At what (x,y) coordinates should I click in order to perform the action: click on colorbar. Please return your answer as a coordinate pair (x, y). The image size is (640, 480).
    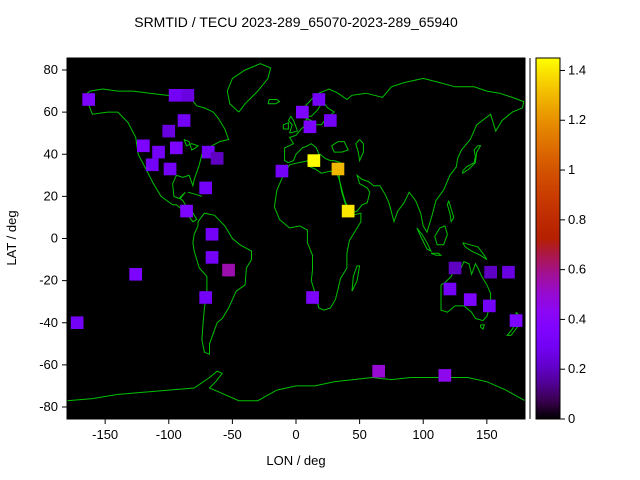
    Looking at the image, I should click on (548, 238).